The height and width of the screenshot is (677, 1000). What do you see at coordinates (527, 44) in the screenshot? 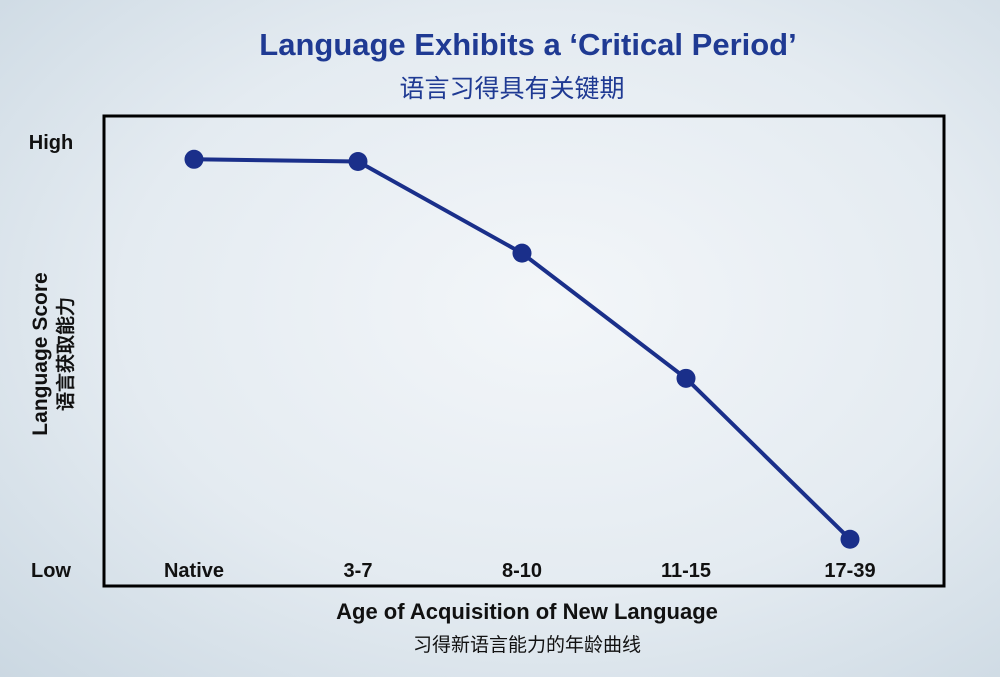
I see `chart-title: Language Exhibits a ‘Critical Period’` at bounding box center [527, 44].